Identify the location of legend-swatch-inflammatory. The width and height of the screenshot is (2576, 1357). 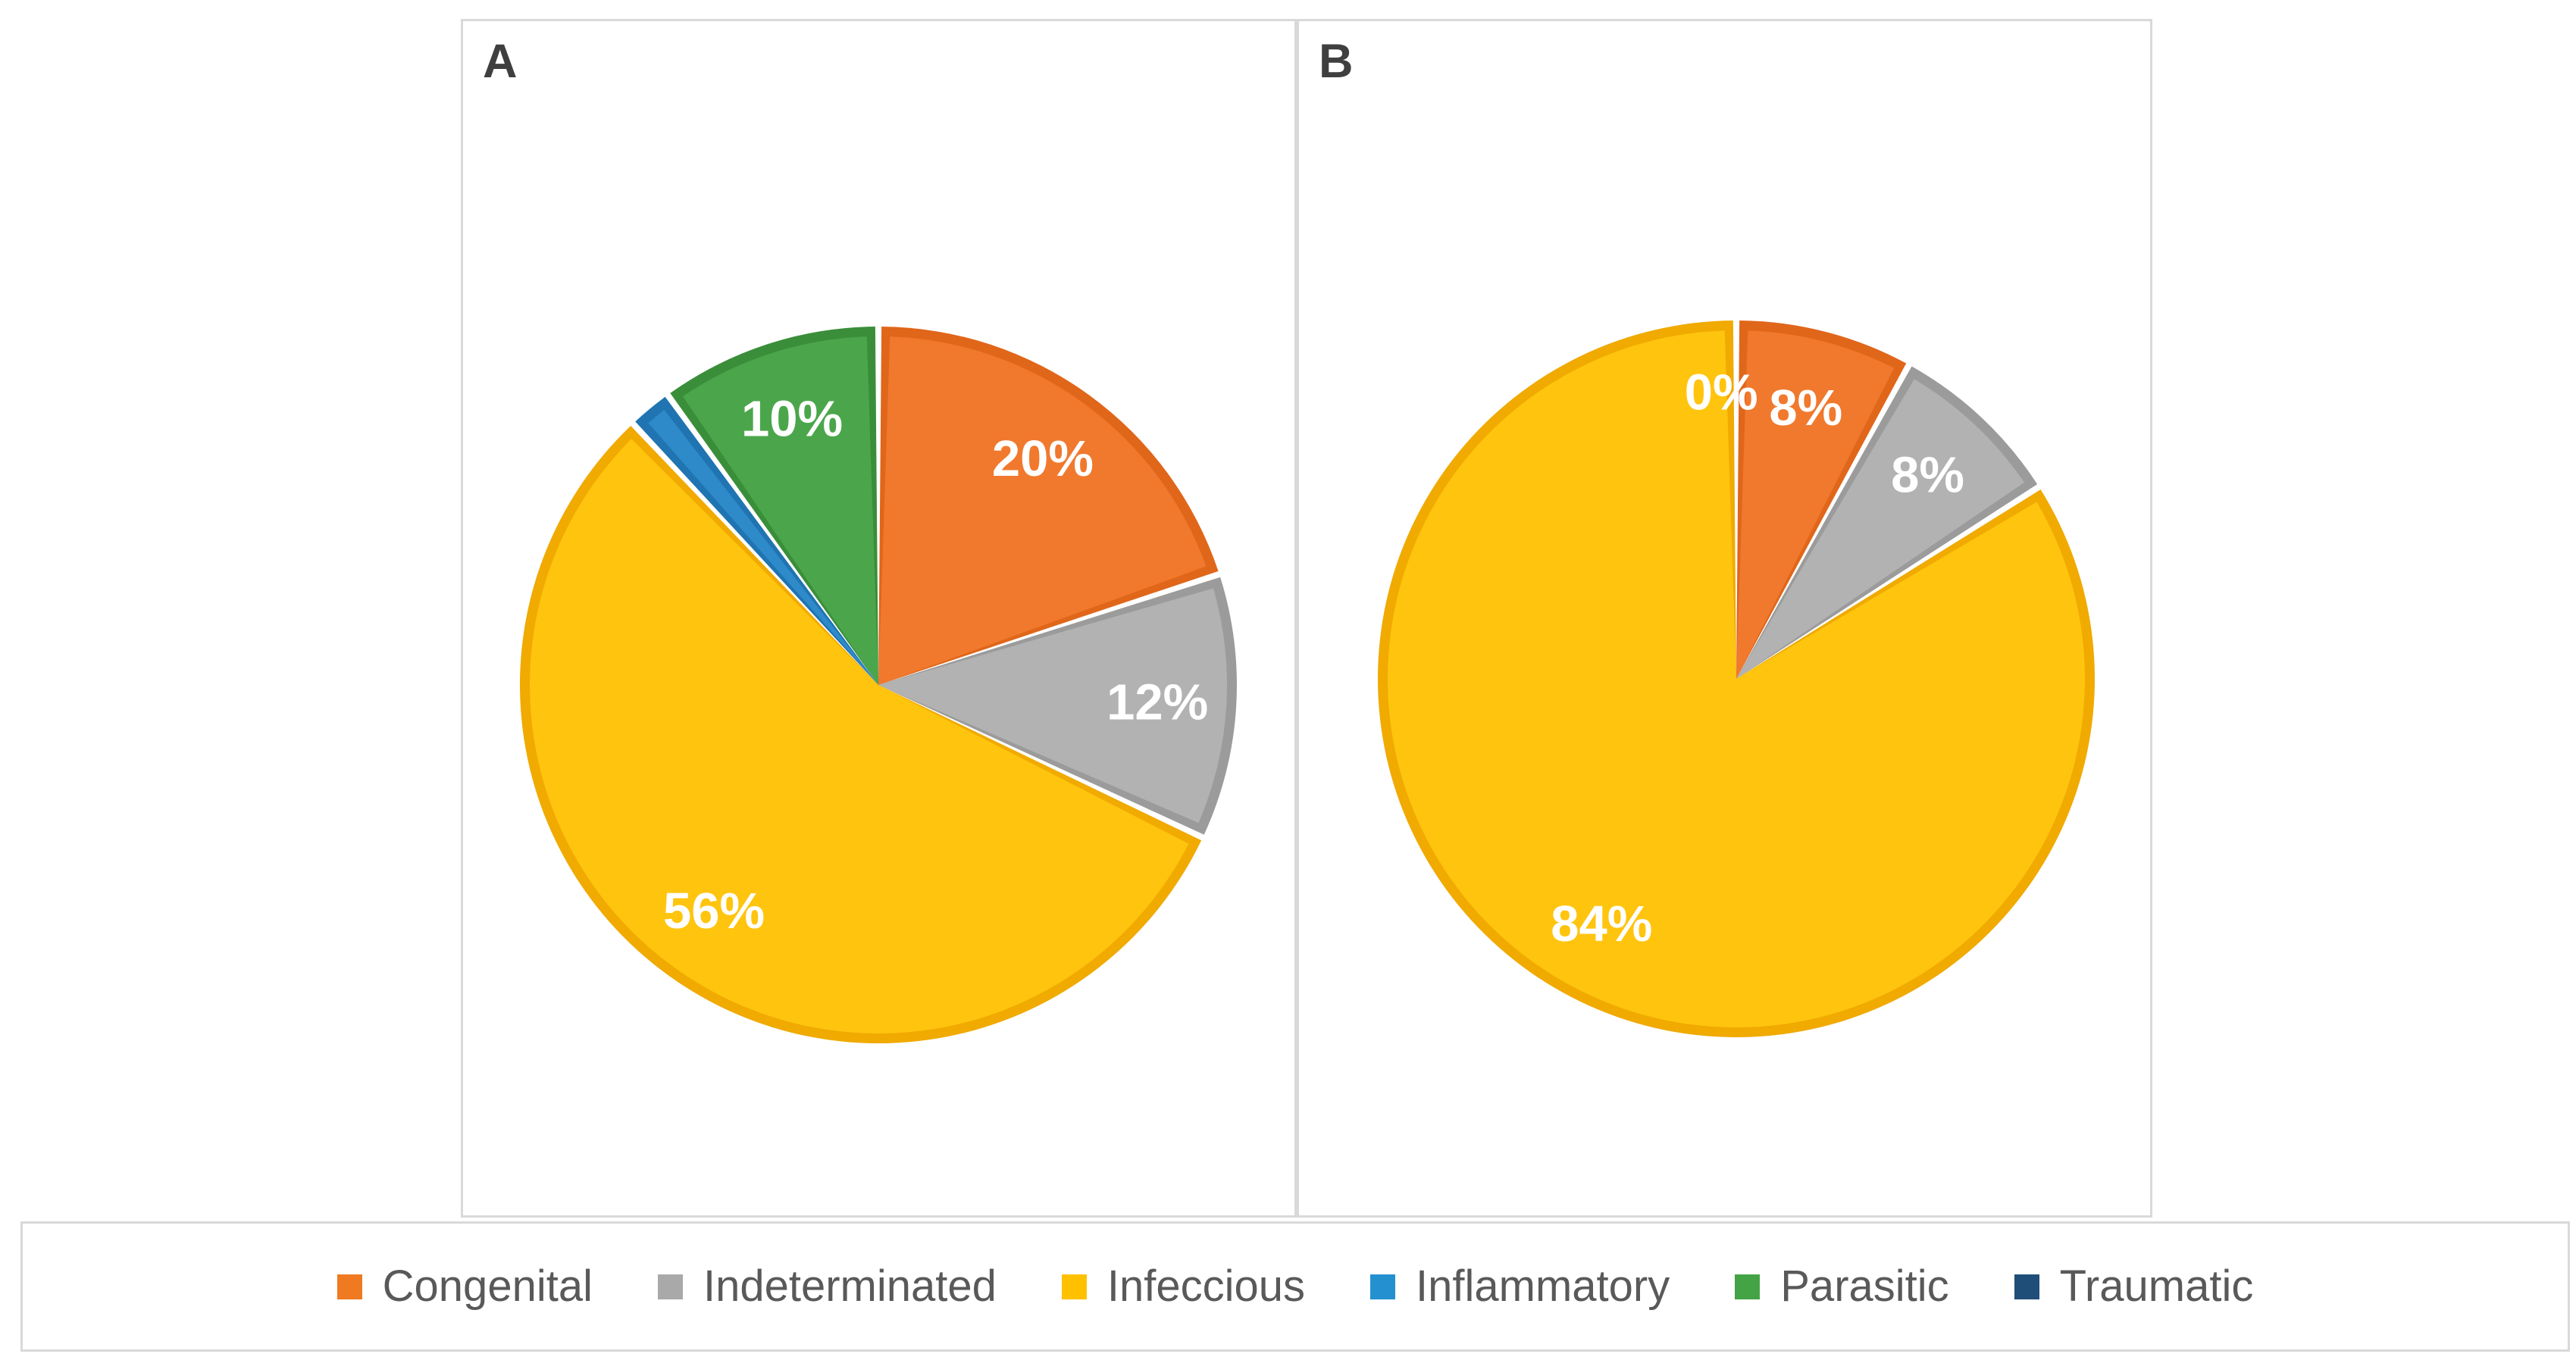
(1383, 1287).